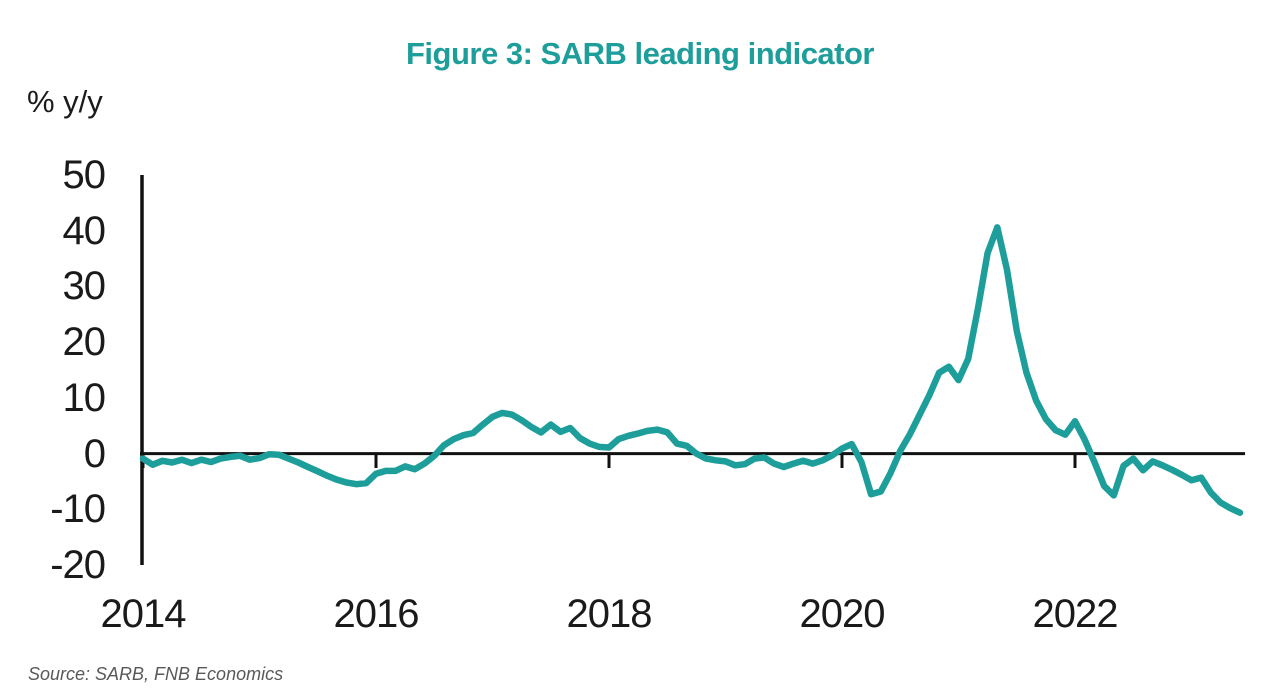 The image size is (1280, 700). I want to click on x-tick-label-2022: 2022, so click(1075, 614).